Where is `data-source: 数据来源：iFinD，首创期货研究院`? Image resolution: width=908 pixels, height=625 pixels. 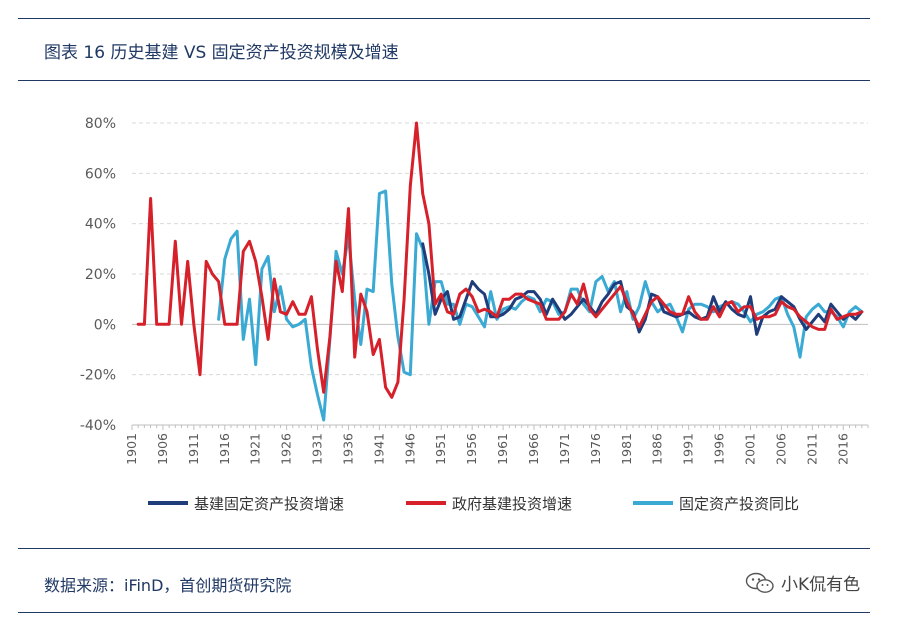
data-source: 数据来源：iFinD，首创期货研究院 is located at coordinates (168, 585).